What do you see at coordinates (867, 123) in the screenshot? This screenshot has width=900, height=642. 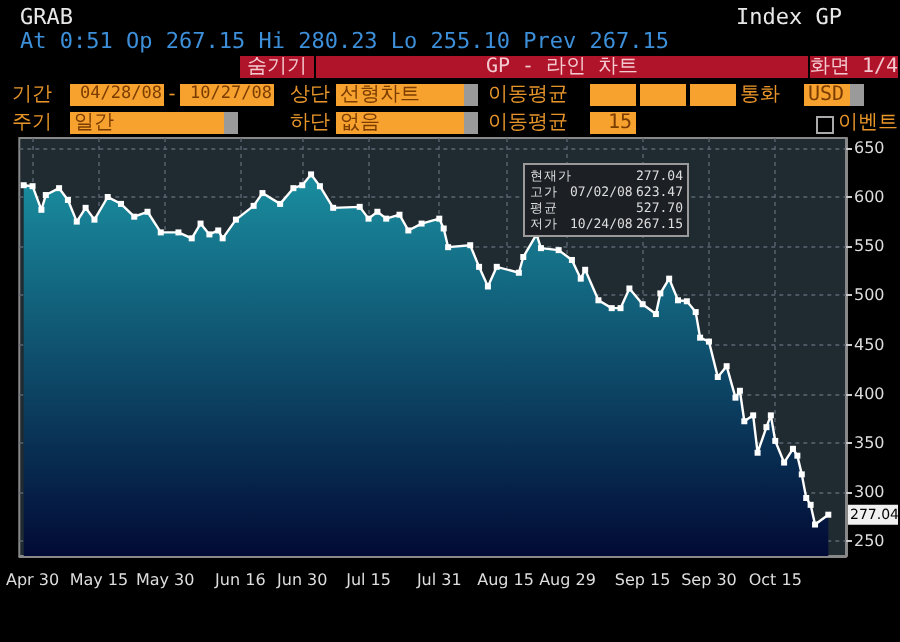 I see `text: 이벤트` at bounding box center [867, 123].